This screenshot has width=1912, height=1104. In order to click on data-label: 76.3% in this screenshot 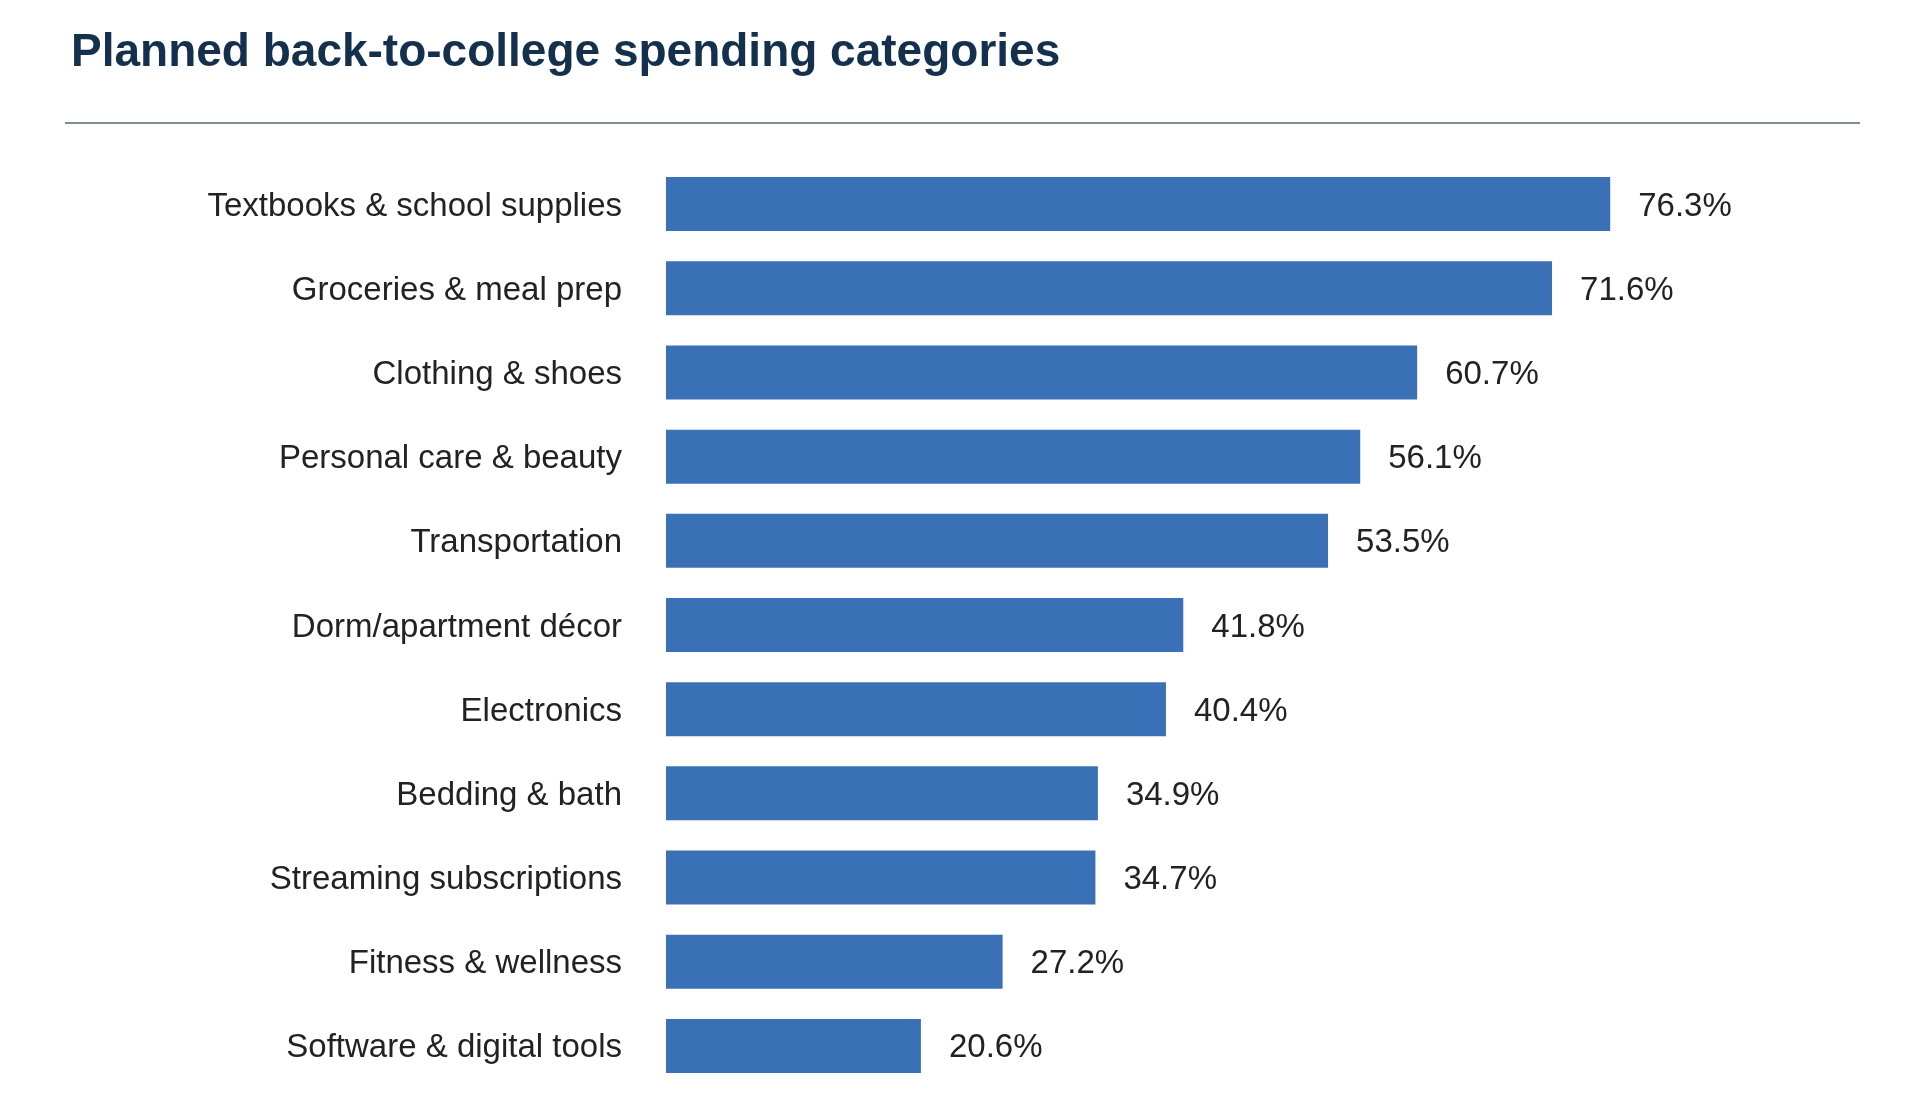, I will do `click(1685, 204)`.